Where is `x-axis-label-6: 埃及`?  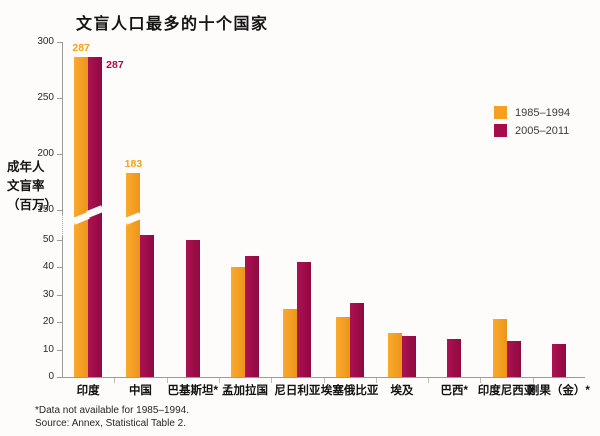 x-axis-label-6: 埃及 is located at coordinates (402, 391).